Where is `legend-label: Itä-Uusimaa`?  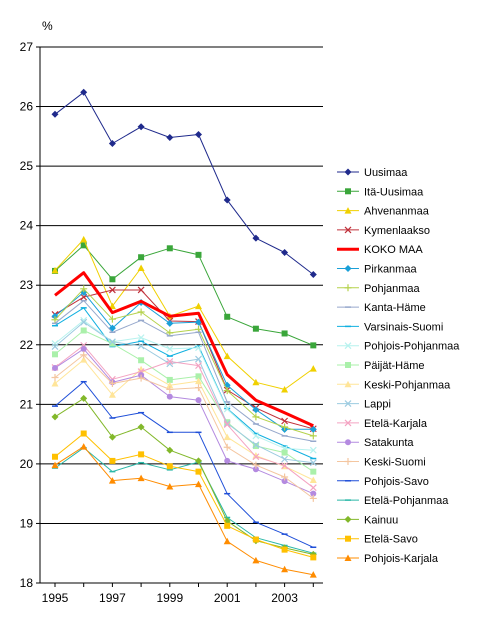
legend-label: Itä-Uusimaa is located at coordinates (394, 192).